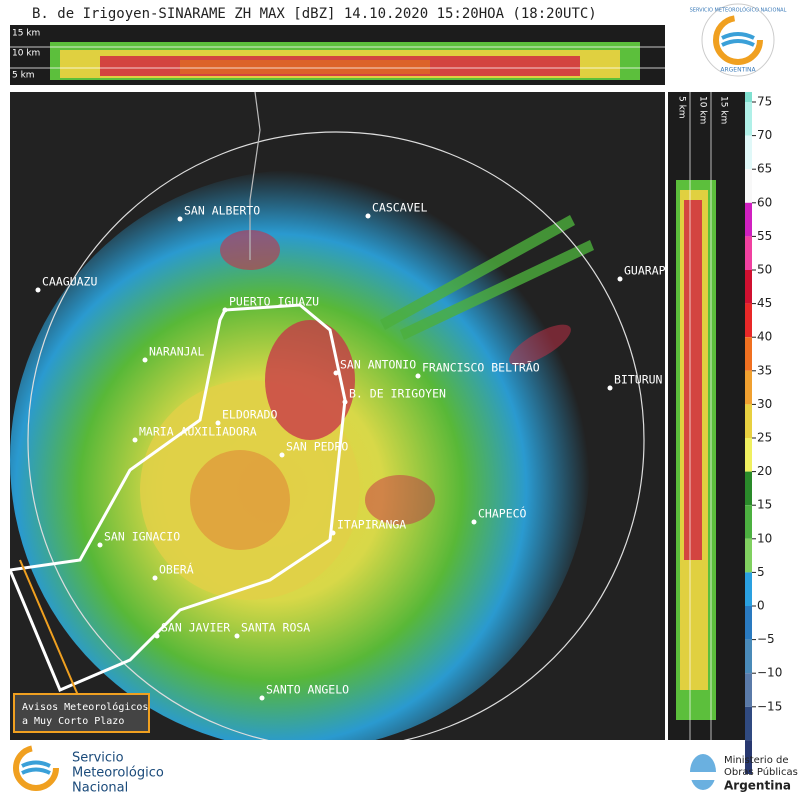  Describe the element at coordinates (69, 282) in the screenshot. I see `city-label: CAAGUAZU` at that location.